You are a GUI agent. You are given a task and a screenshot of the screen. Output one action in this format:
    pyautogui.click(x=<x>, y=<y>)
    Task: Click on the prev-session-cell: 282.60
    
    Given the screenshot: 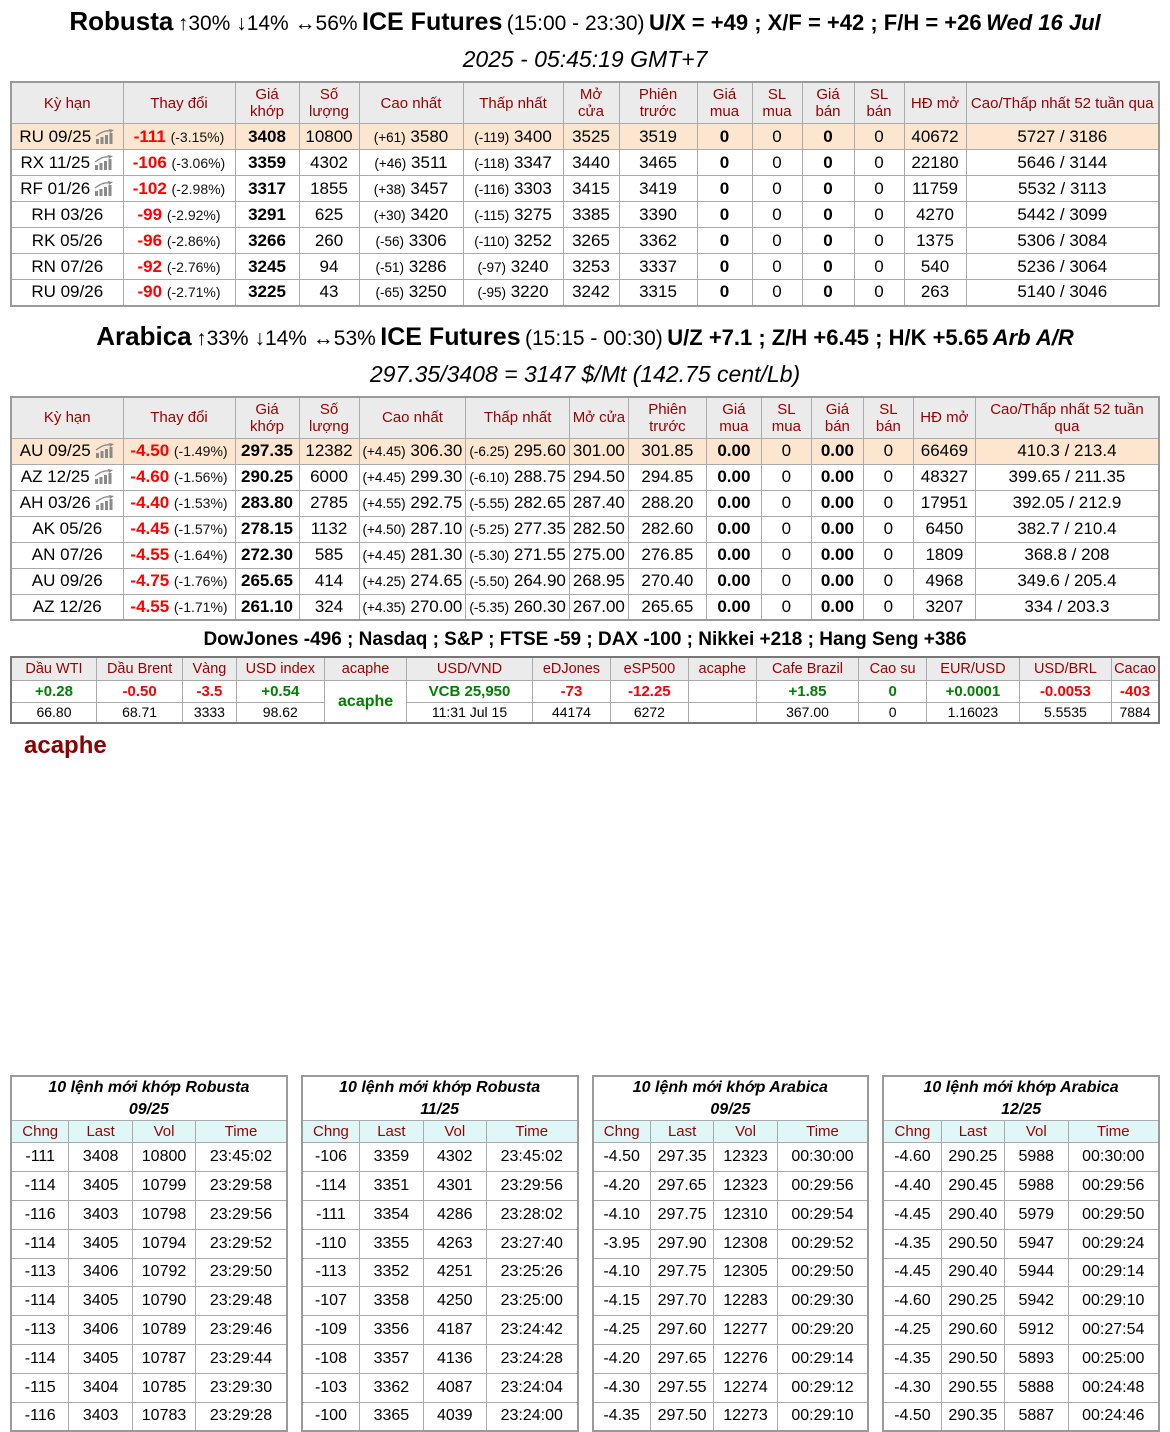 What is the action you would take?
    pyautogui.click(x=667, y=529)
    